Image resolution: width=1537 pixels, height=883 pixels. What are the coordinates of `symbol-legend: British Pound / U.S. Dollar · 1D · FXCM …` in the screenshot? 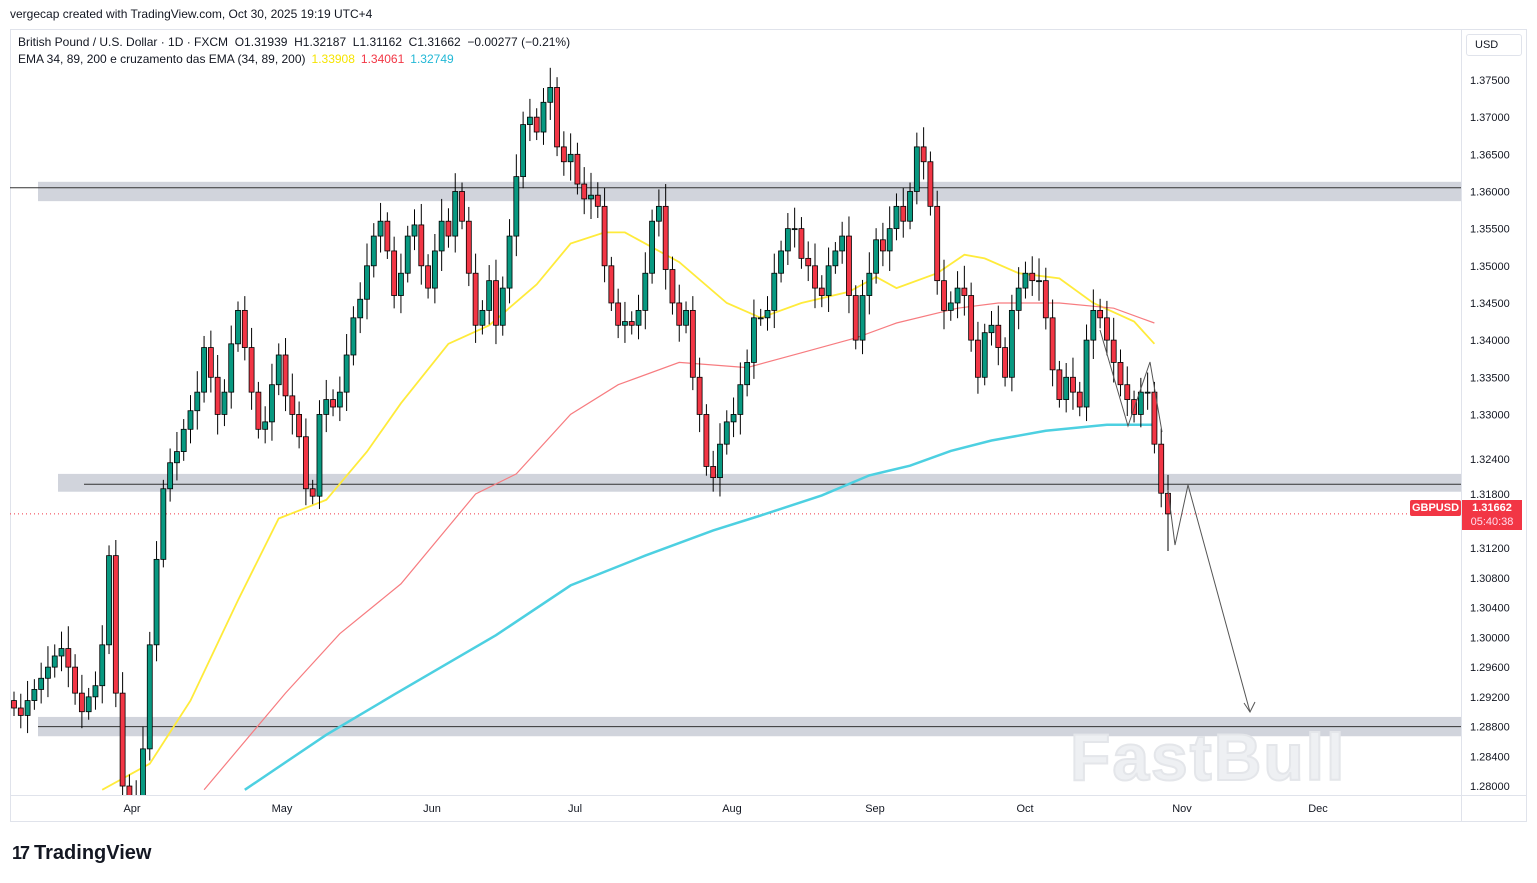 It's located at (294, 42).